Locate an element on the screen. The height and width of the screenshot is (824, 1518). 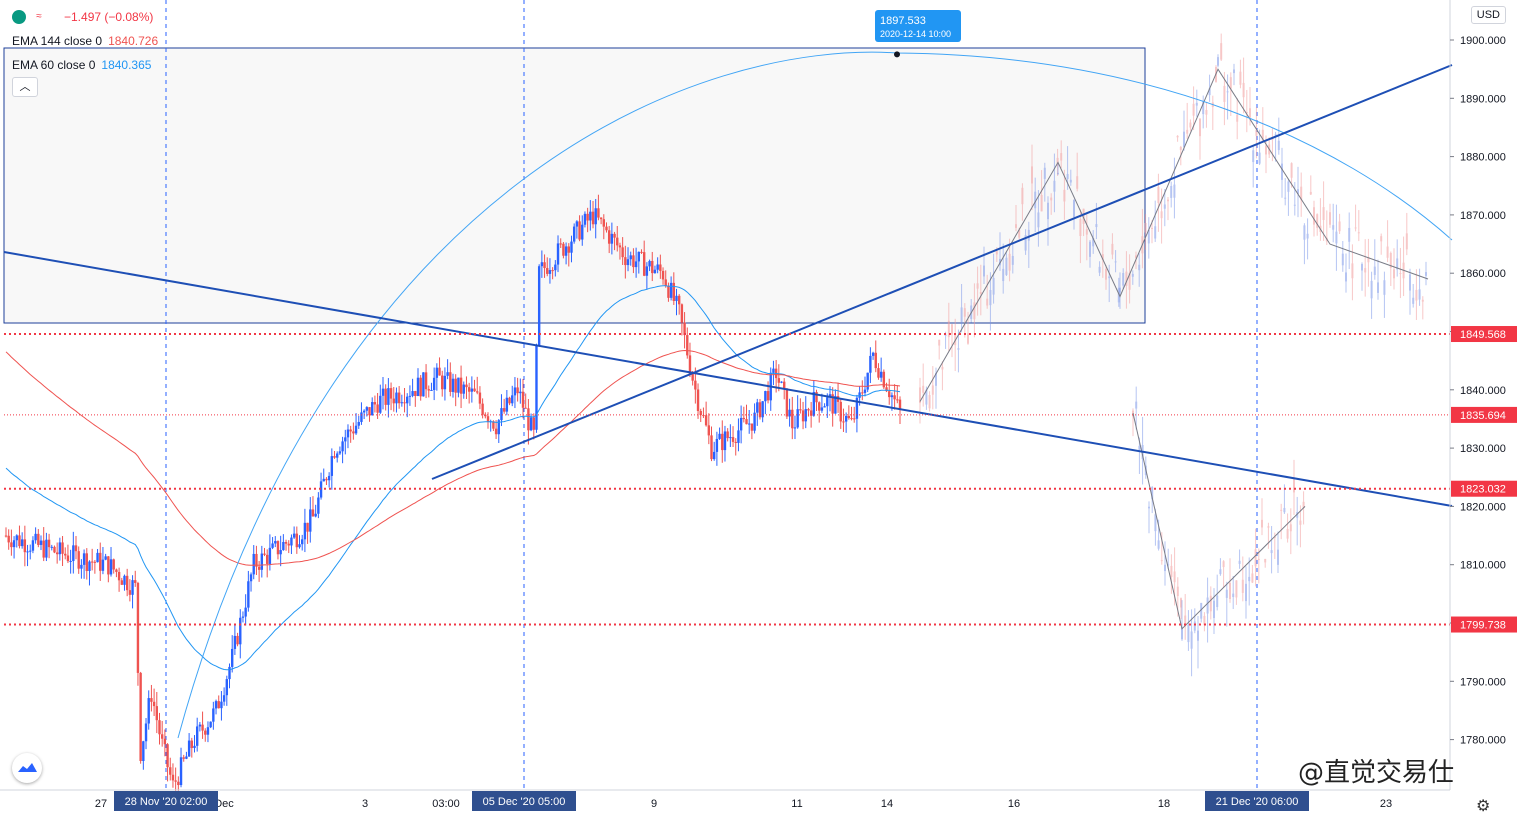
currency-badge: USD is located at coordinates (1488, 15).